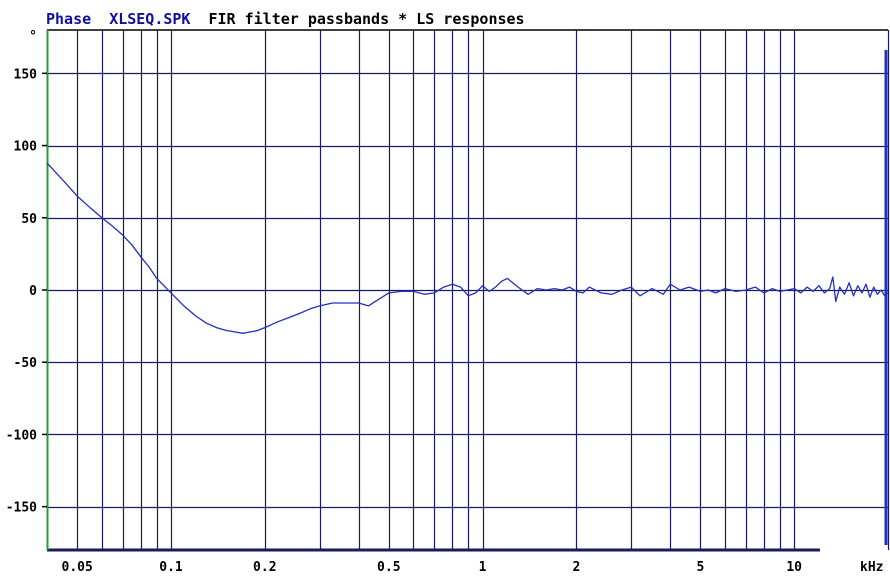 The image size is (890, 576). Describe the element at coordinates (388, 567) in the screenshot. I see `x-tick-label: 0.5` at that location.